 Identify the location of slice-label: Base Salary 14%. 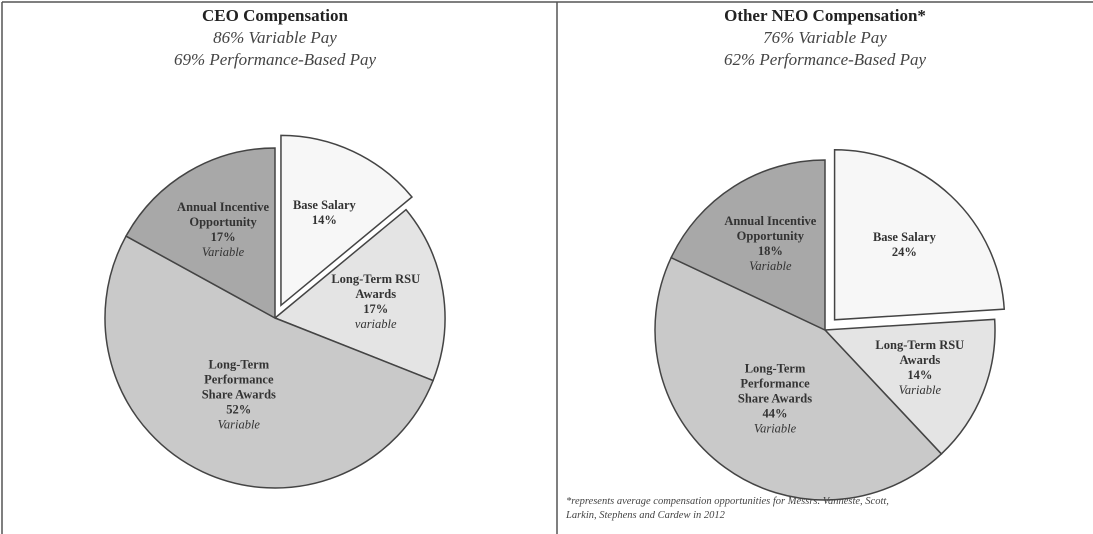
(324, 213).